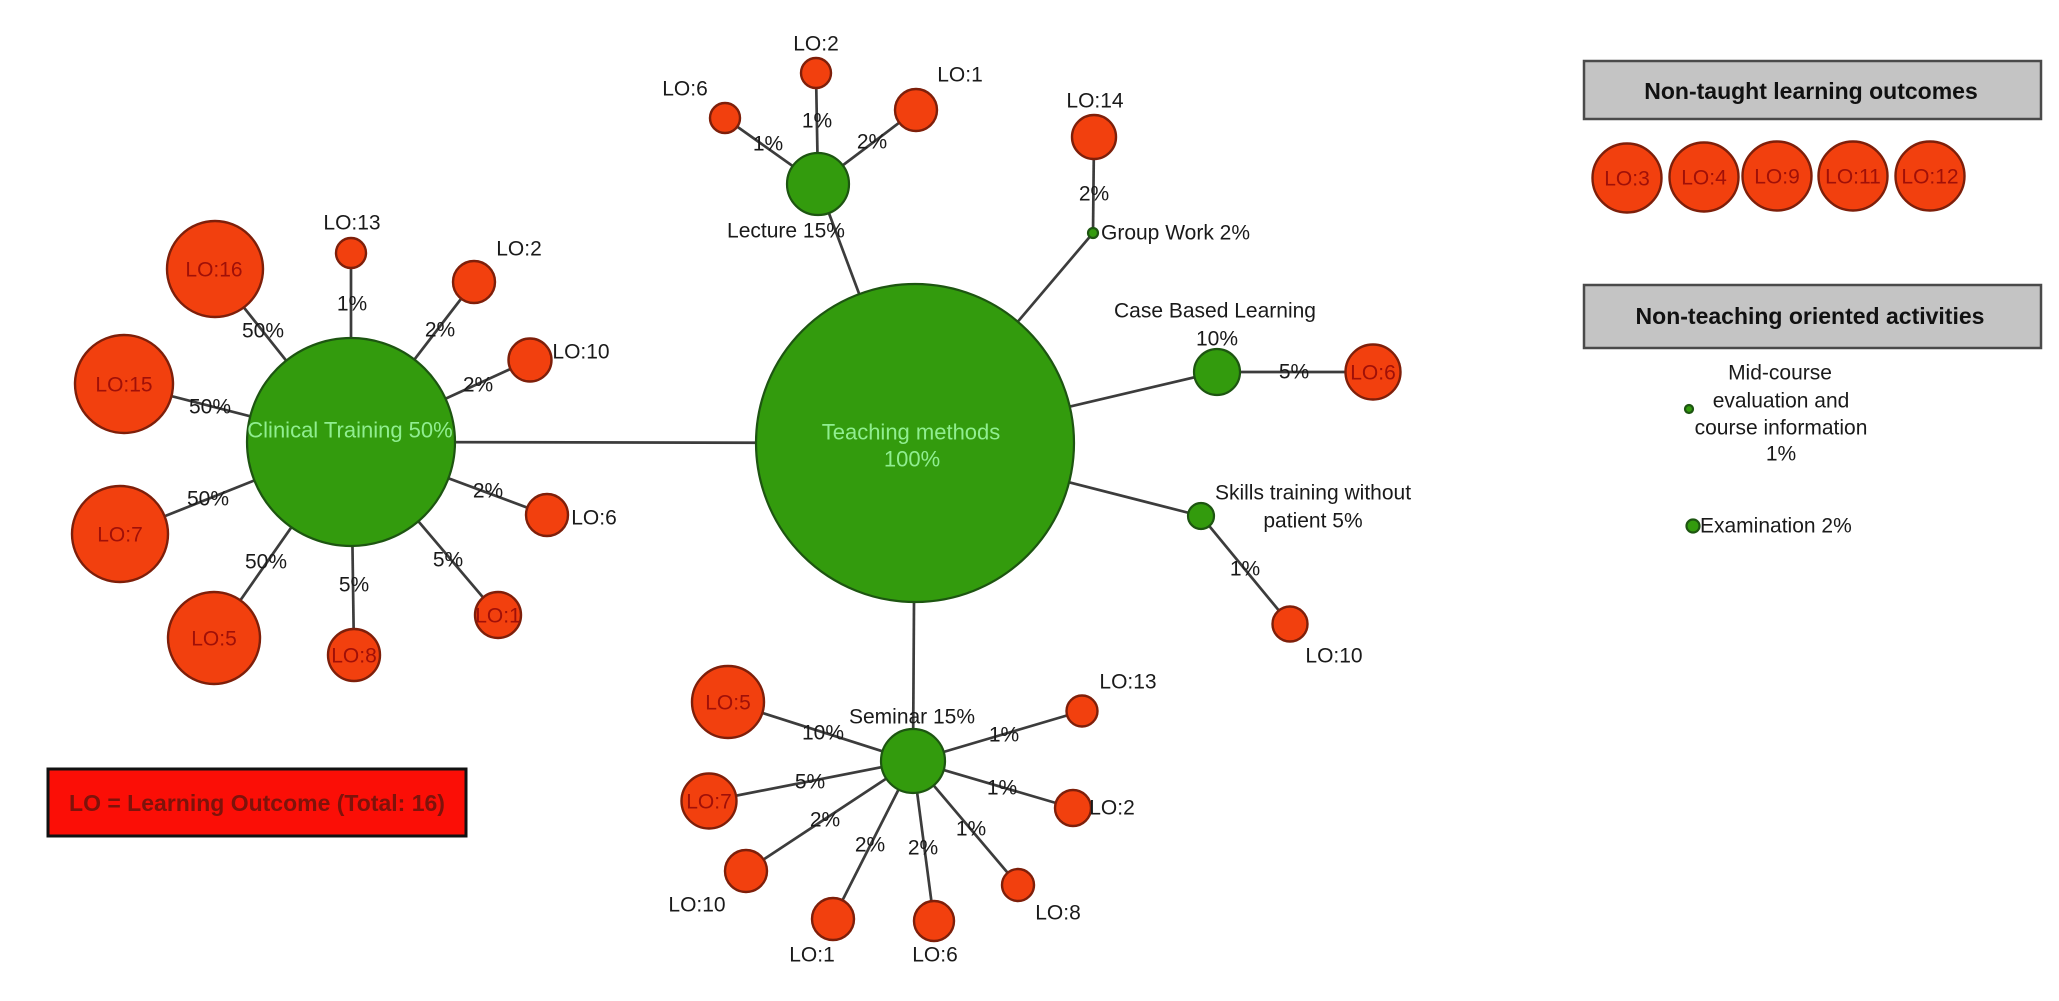  I want to click on svg-text: patient 5%, so click(1312, 521).